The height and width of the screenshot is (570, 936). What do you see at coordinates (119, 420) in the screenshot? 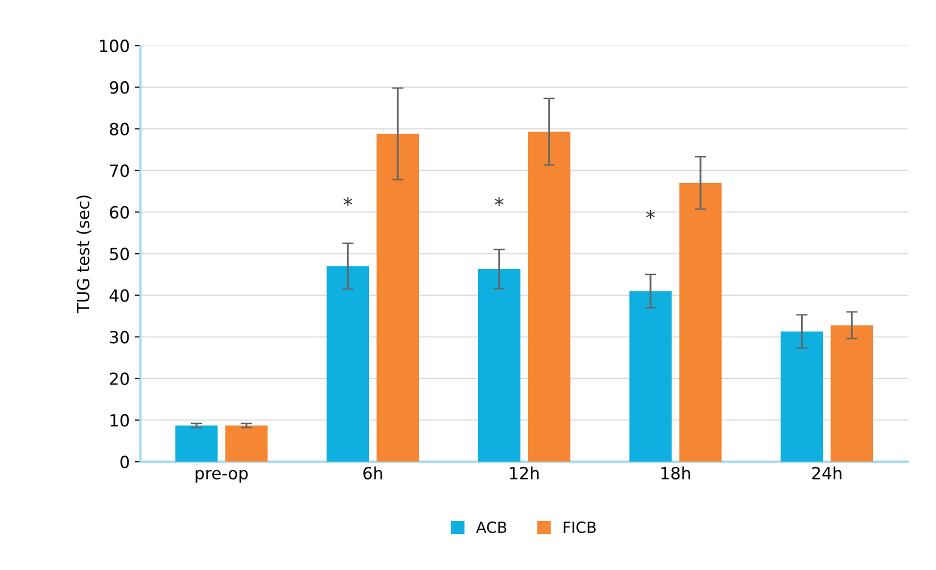
I see `y-tick-label: 10` at bounding box center [119, 420].